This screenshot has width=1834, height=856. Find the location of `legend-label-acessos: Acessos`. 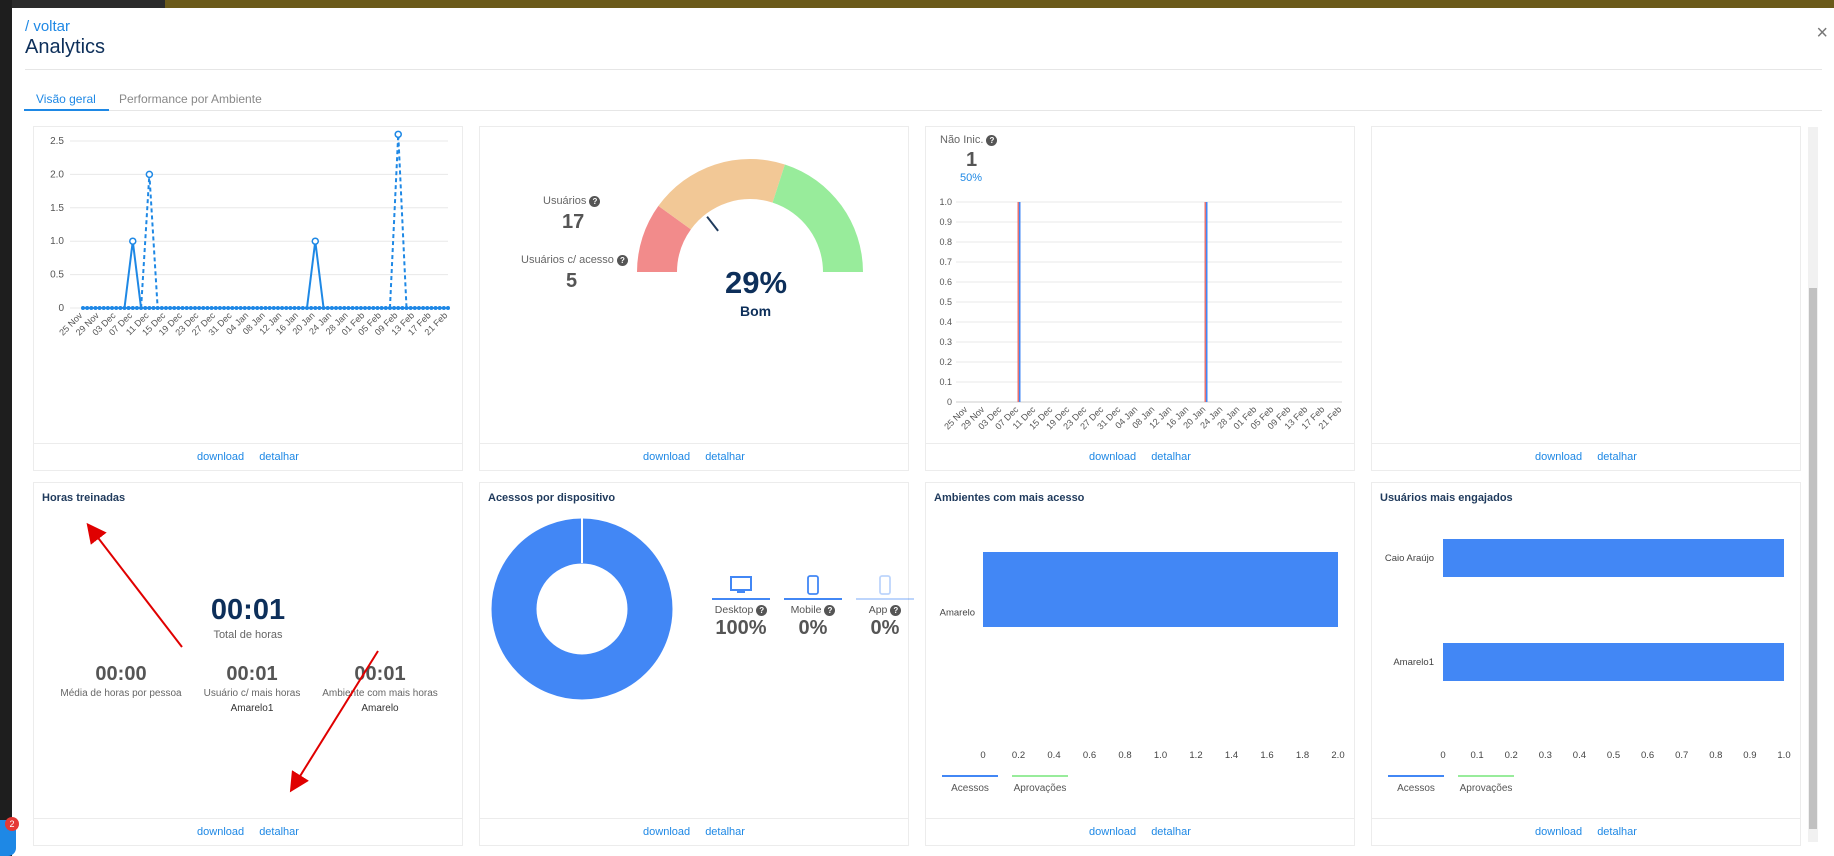

legend-label-acessos: Acessos is located at coordinates (970, 788).